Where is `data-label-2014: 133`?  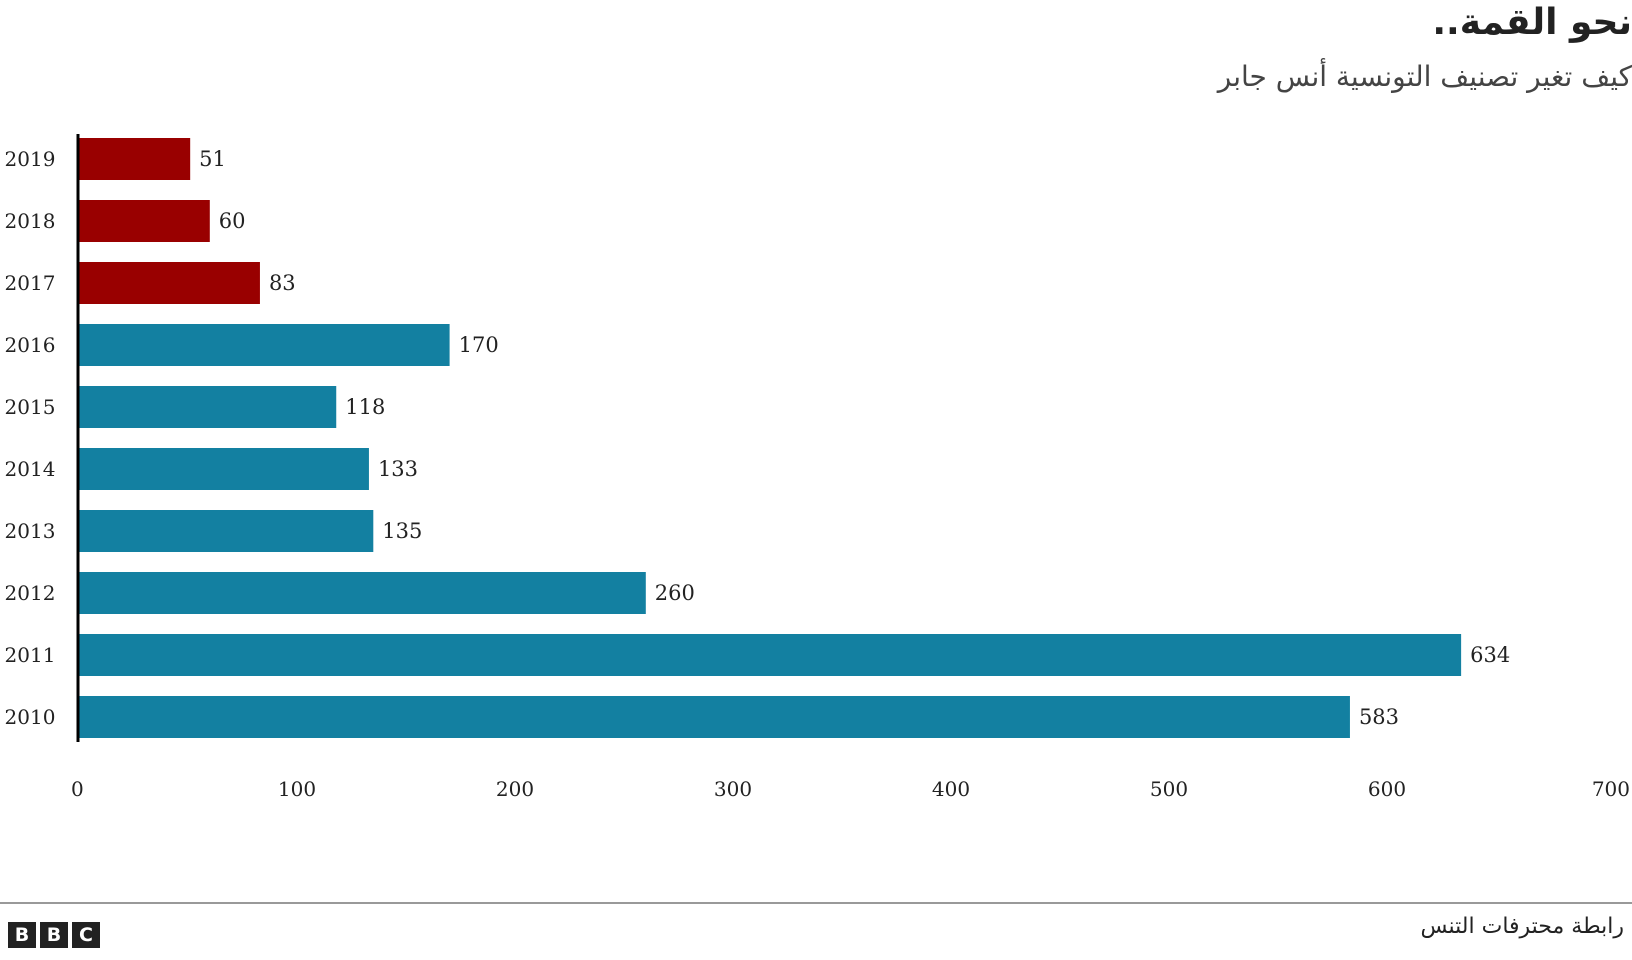
data-label-2014: 133 is located at coordinates (398, 469).